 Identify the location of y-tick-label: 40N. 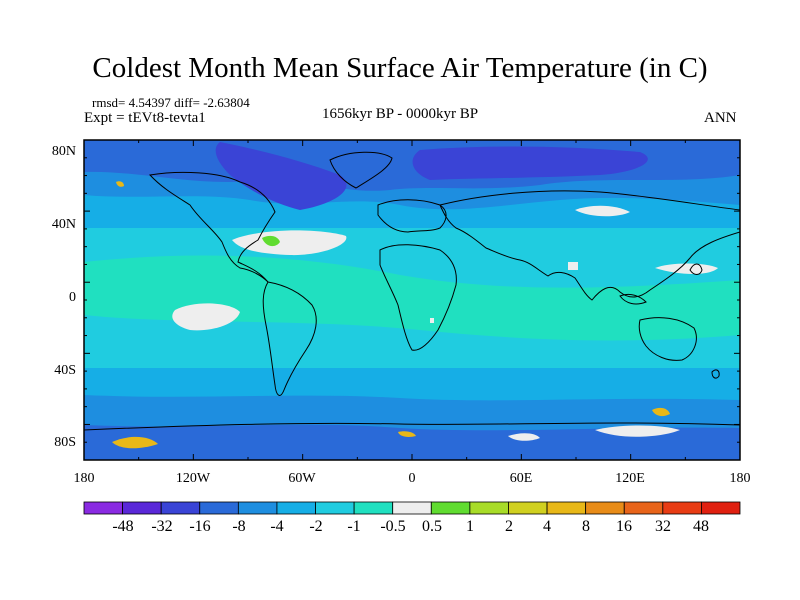
(64, 224).